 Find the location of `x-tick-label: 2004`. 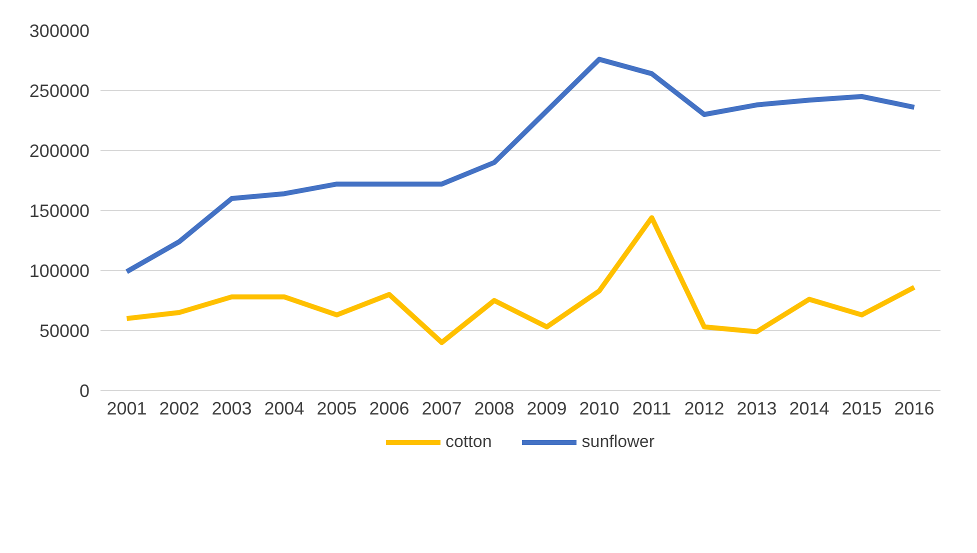

x-tick-label: 2004 is located at coordinates (284, 408).